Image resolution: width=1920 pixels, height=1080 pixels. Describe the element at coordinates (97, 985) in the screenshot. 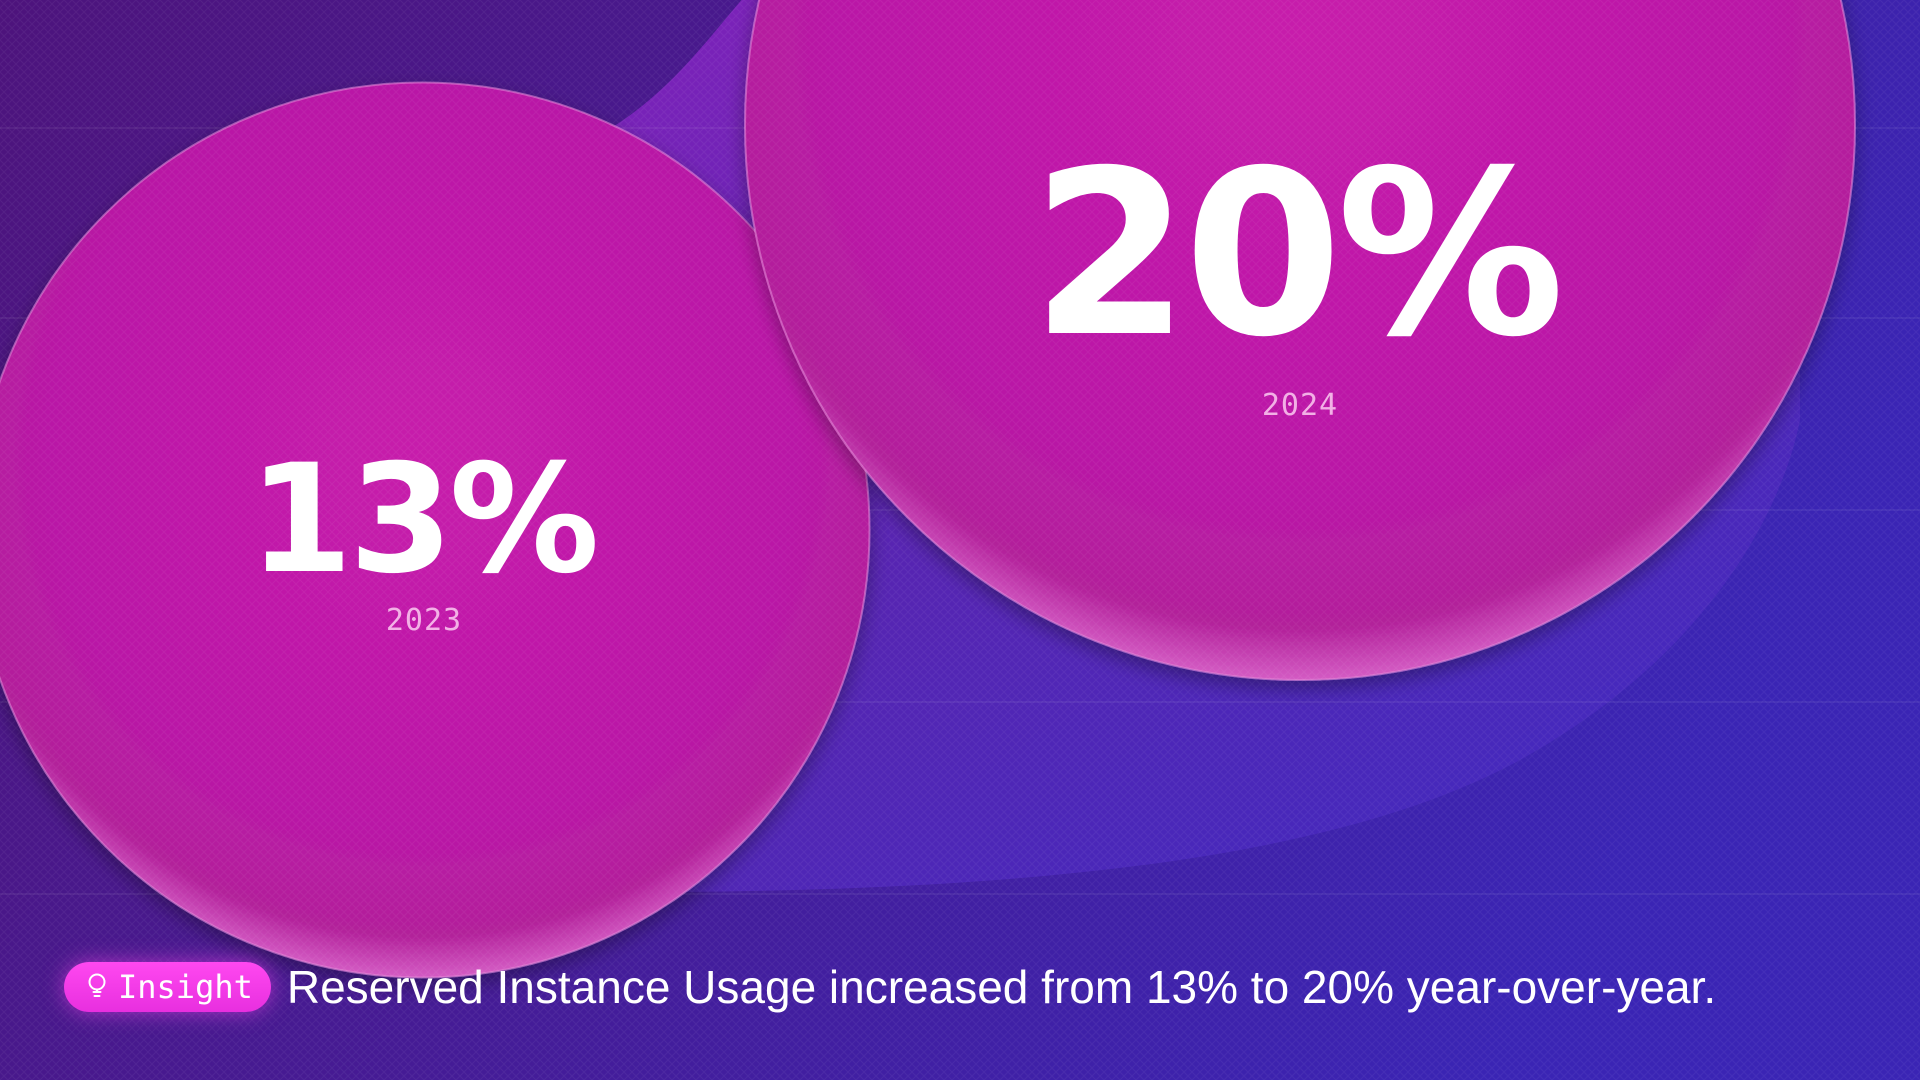

I see `lightbulb-icon` at that location.